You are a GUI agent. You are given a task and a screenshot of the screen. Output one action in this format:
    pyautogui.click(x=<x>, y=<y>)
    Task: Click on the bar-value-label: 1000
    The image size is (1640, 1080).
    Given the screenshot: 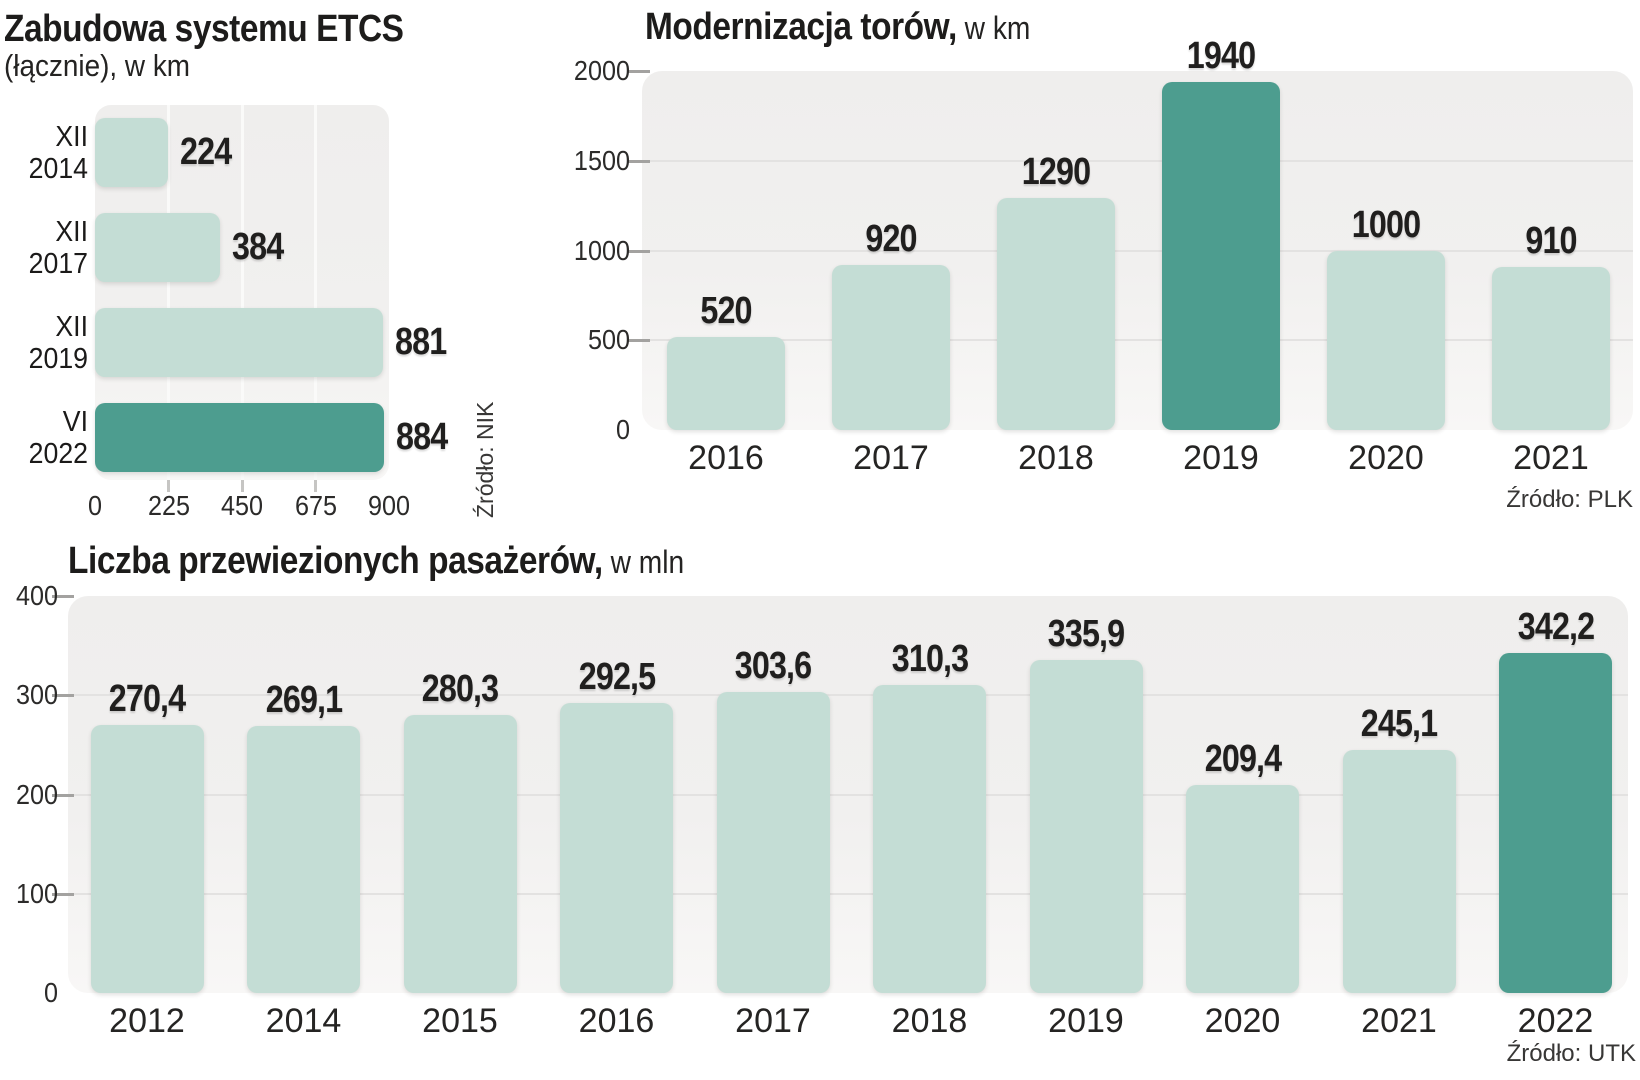 What is the action you would take?
    pyautogui.click(x=1386, y=224)
    